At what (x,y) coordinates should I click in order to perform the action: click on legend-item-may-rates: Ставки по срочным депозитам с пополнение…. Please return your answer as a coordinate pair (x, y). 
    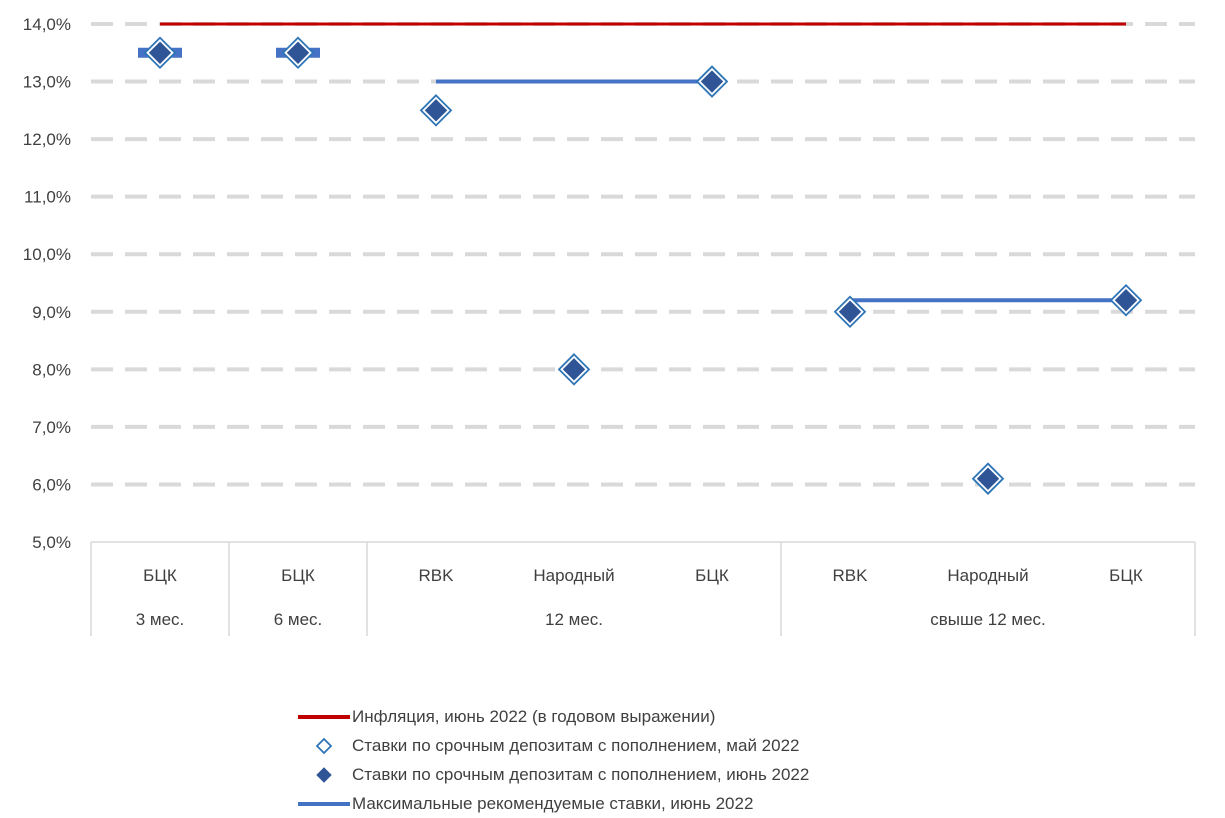
    Looking at the image, I should click on (552, 745).